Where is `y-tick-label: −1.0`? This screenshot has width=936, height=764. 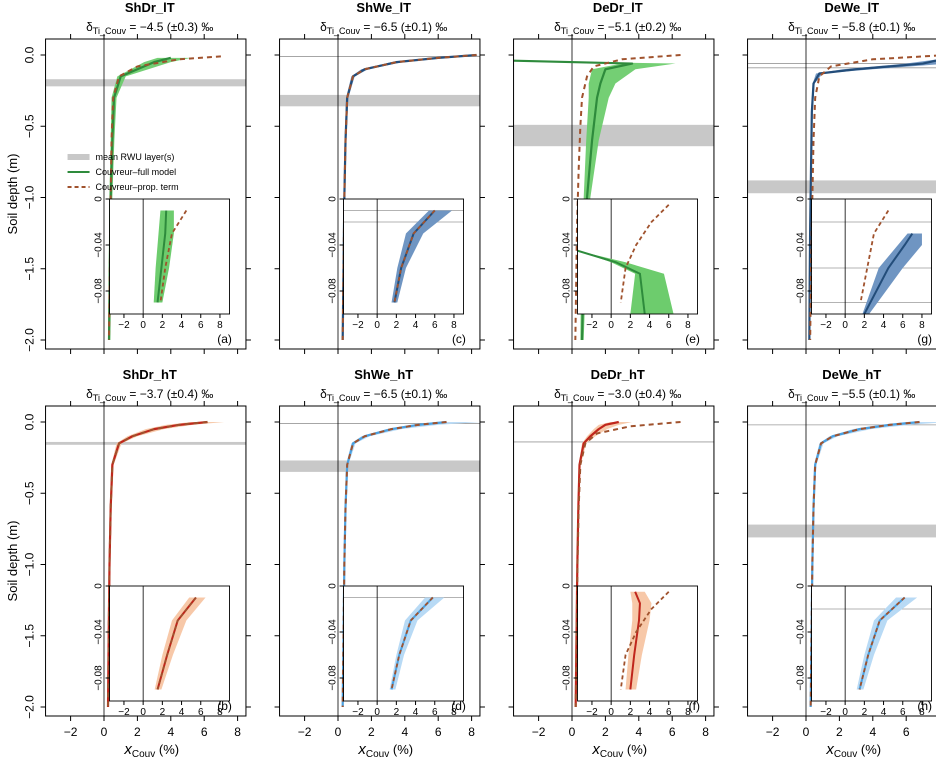
y-tick-label: −1.0 is located at coordinates (30, 197).